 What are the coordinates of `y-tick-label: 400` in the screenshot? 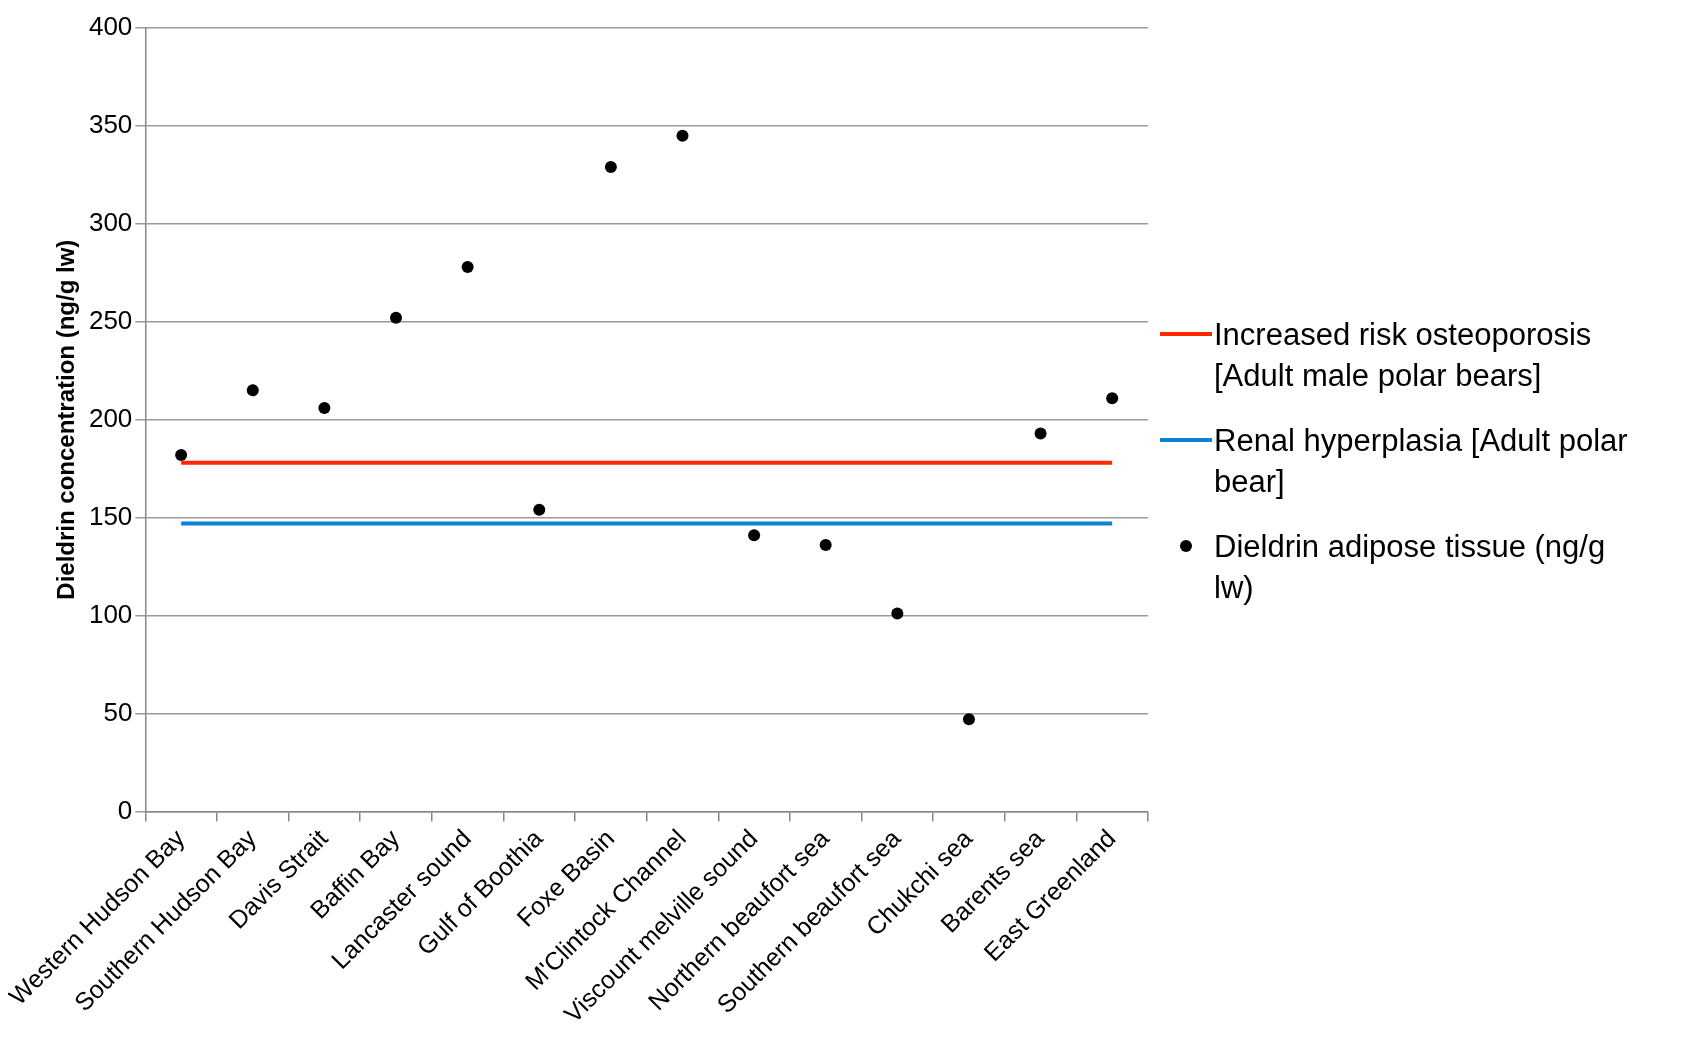 It's located at (110, 26).